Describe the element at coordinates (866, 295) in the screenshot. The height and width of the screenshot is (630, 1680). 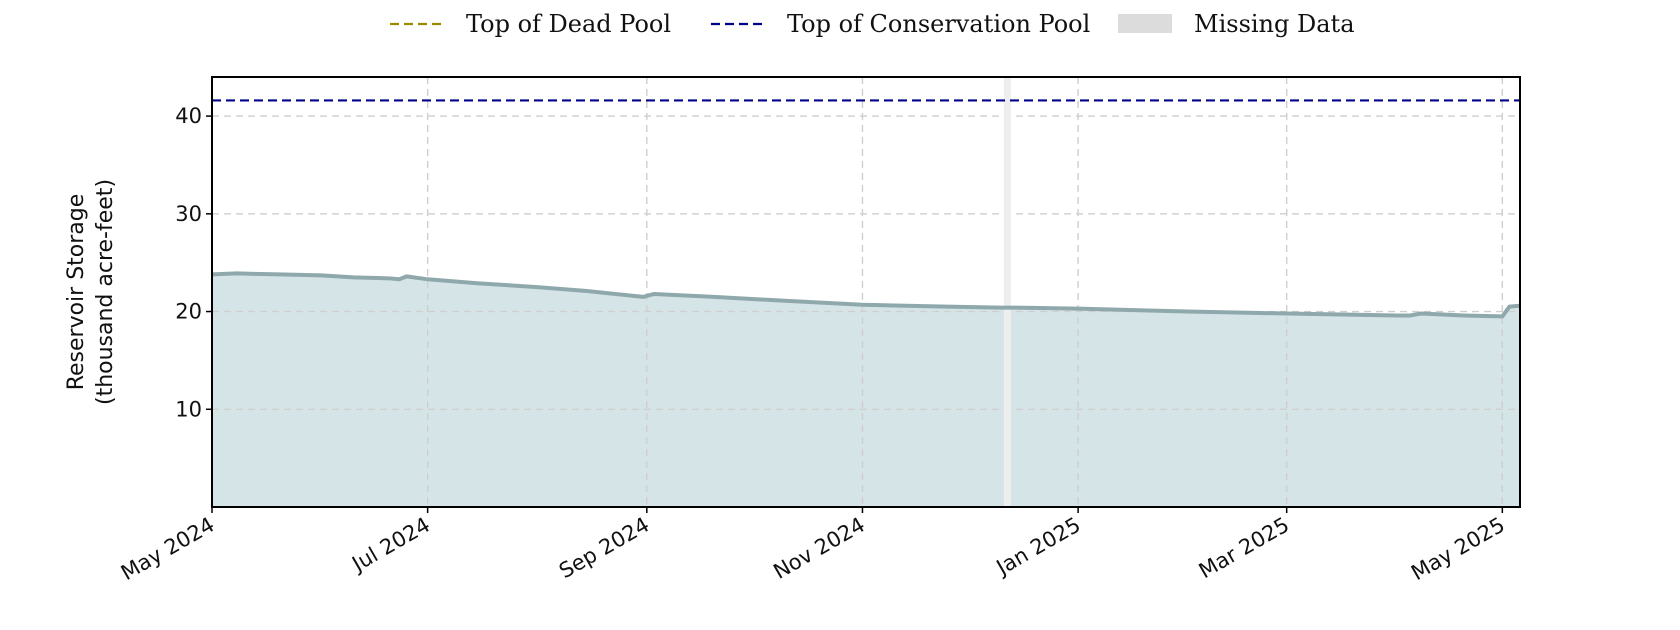
I see `storage-line` at that location.